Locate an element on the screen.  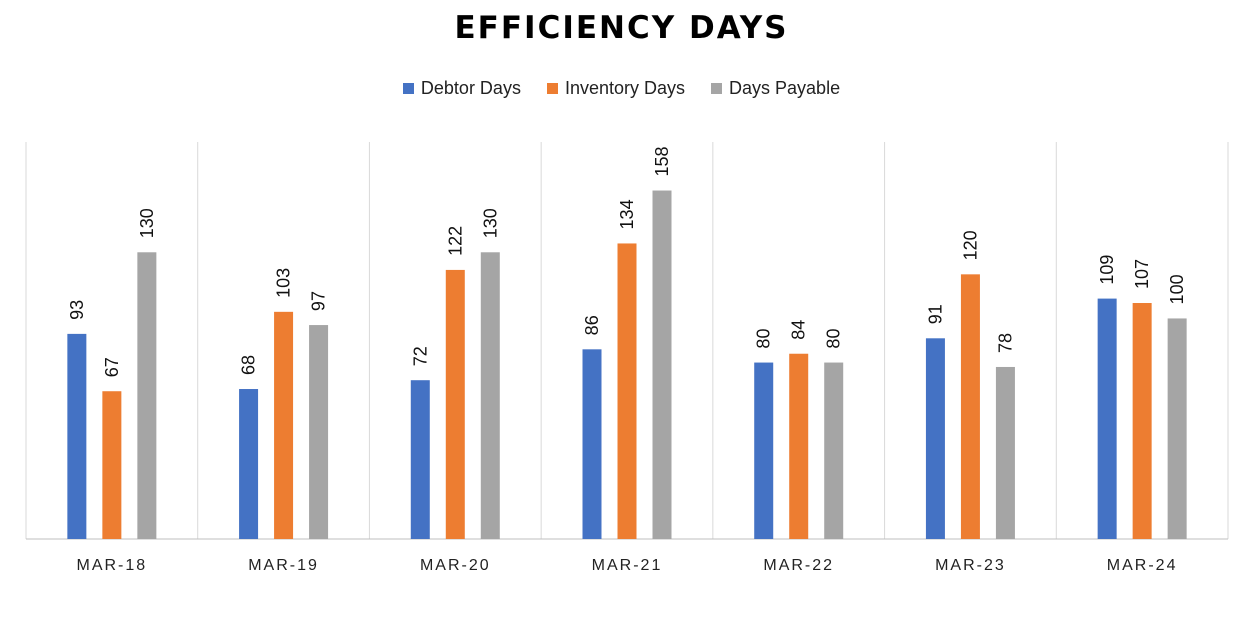
x-tick-label: MAR-23 is located at coordinates (970, 565).